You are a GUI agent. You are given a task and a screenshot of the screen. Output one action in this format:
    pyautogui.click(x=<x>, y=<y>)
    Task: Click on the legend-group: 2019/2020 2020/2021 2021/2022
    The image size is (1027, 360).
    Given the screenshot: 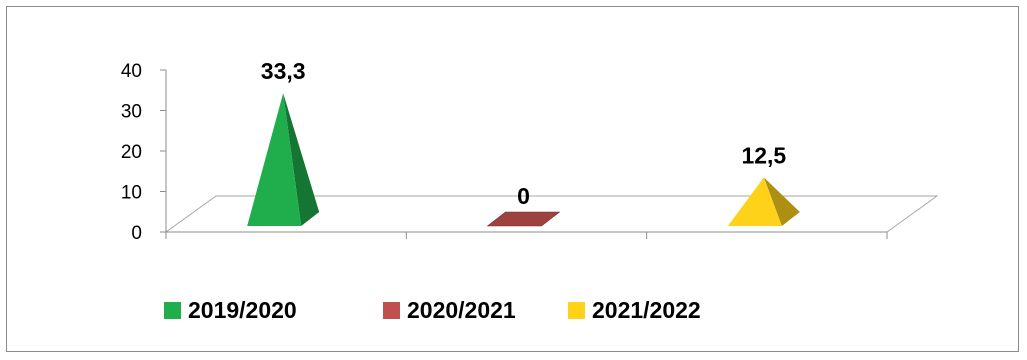 What is the action you would take?
    pyautogui.click(x=432, y=310)
    